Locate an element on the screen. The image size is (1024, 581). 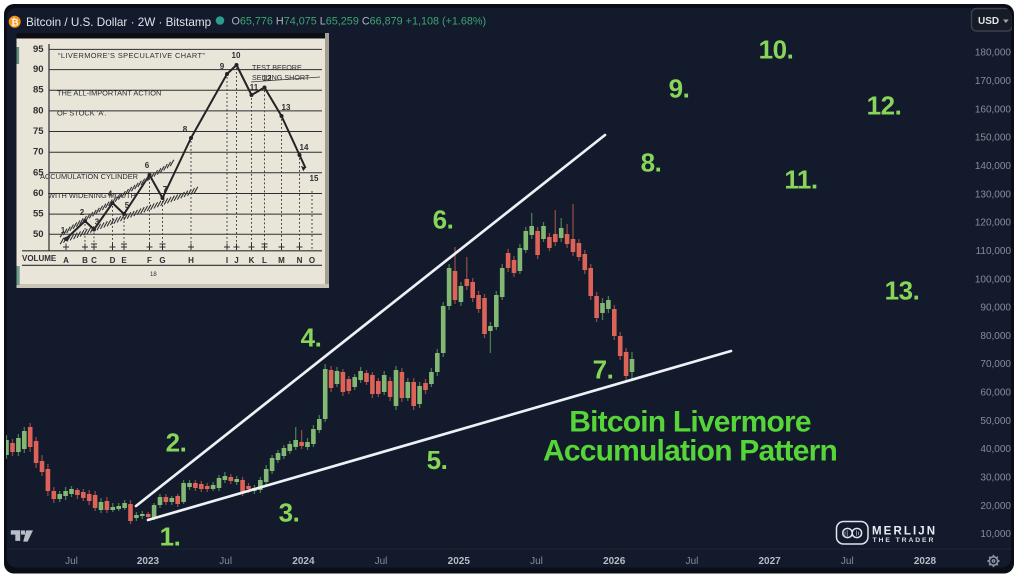
svg-text: 2027 is located at coordinates (769, 561).